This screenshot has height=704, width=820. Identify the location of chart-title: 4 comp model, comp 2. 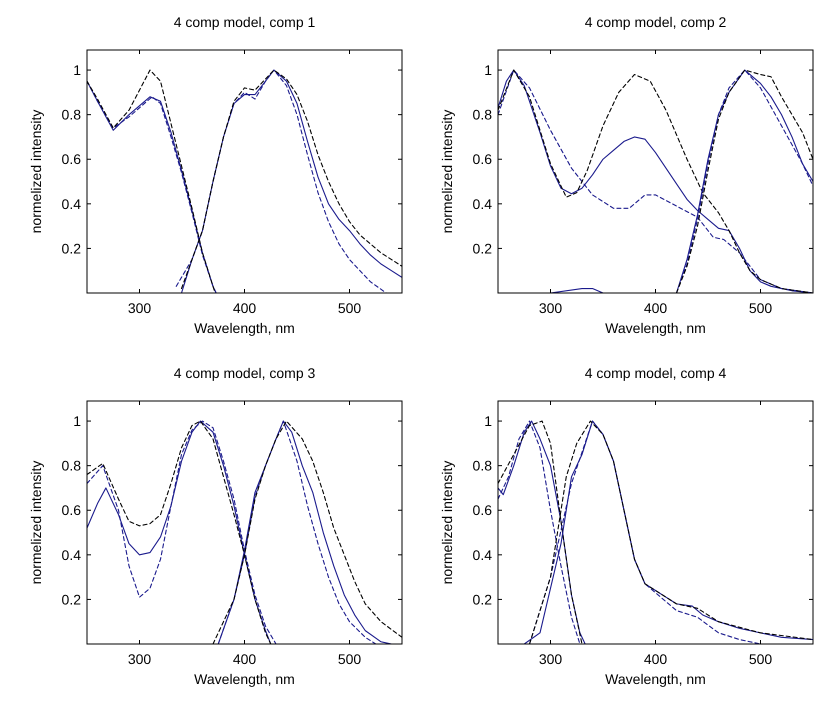
(655, 22).